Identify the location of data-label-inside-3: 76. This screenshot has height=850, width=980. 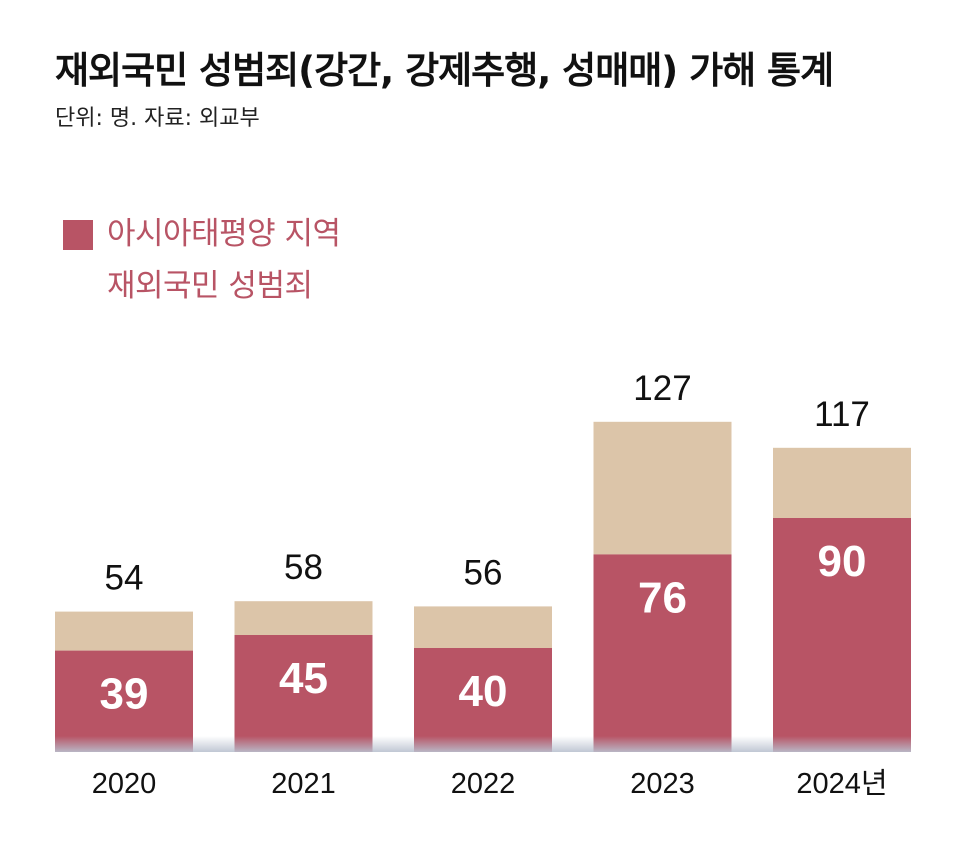
(662, 597).